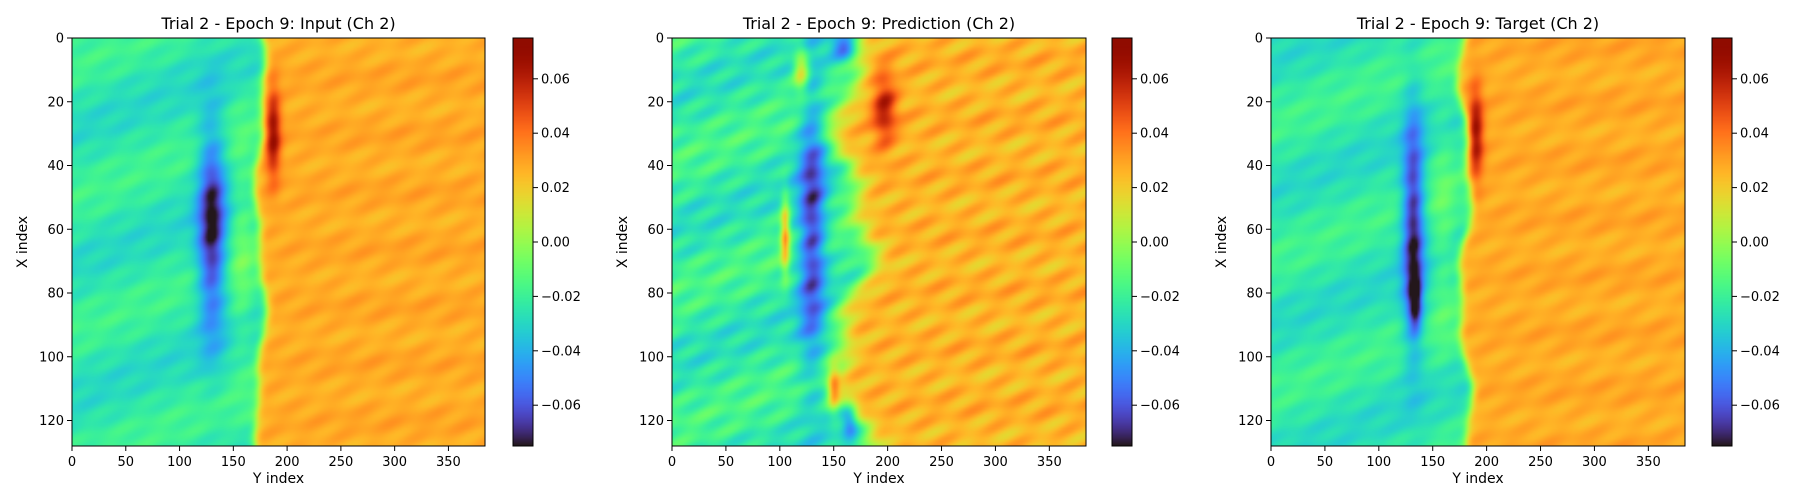  I want to click on chart-title: Trial 2 - Epoch 9: Target (Ch 2), so click(1477, 23).